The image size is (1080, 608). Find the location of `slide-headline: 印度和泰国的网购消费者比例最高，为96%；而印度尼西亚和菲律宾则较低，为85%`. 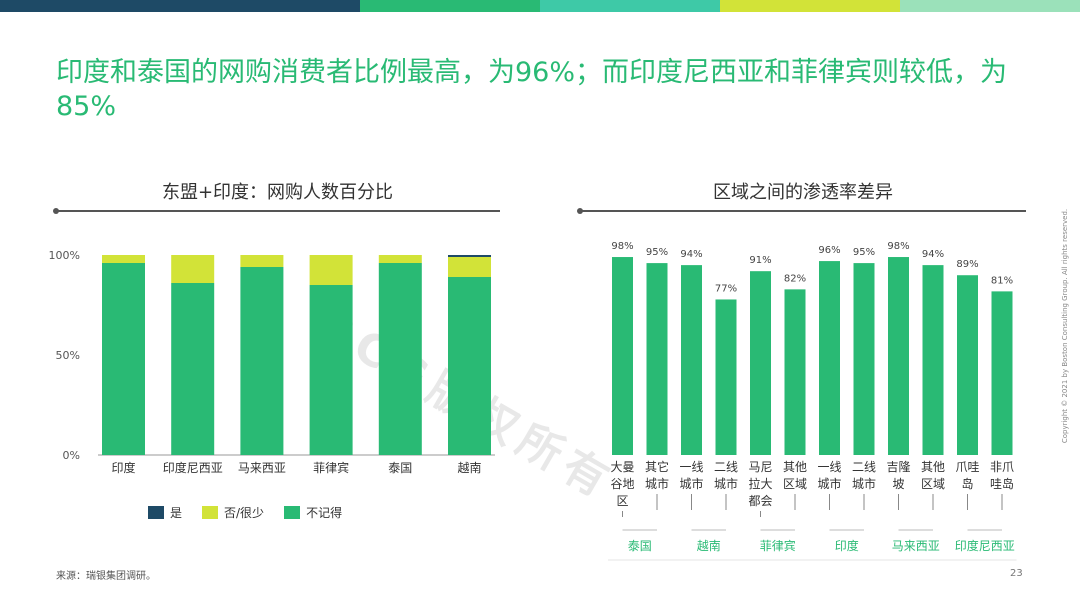

slide-headline: 印度和泰国的网购消费者比例最高，为96%；而印度尼西亚和菲律宾则较低，为85% is located at coordinates (532, 89).